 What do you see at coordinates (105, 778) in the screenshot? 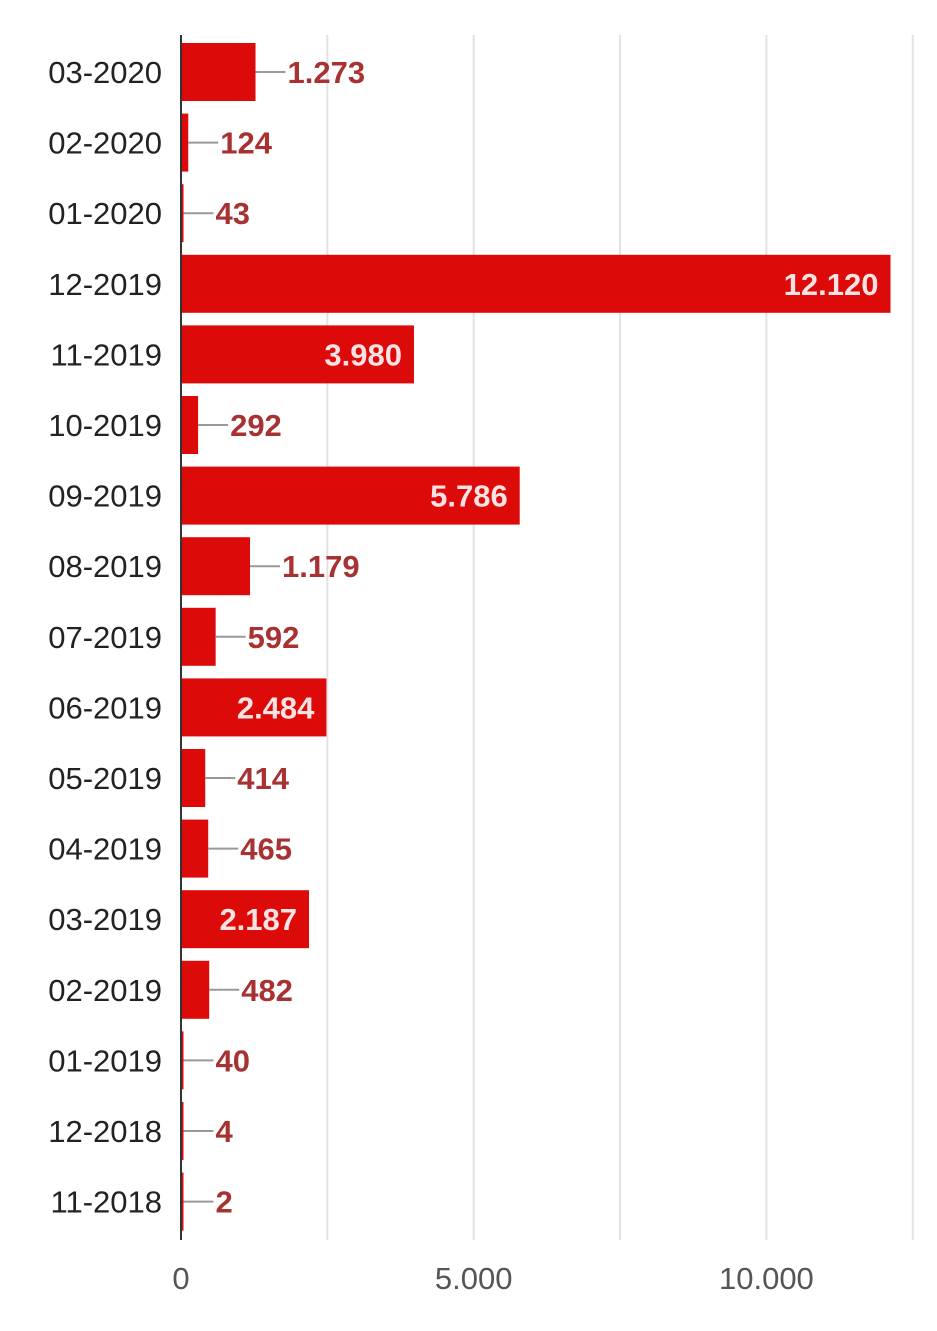
I see `category-label: 05-2019` at bounding box center [105, 778].